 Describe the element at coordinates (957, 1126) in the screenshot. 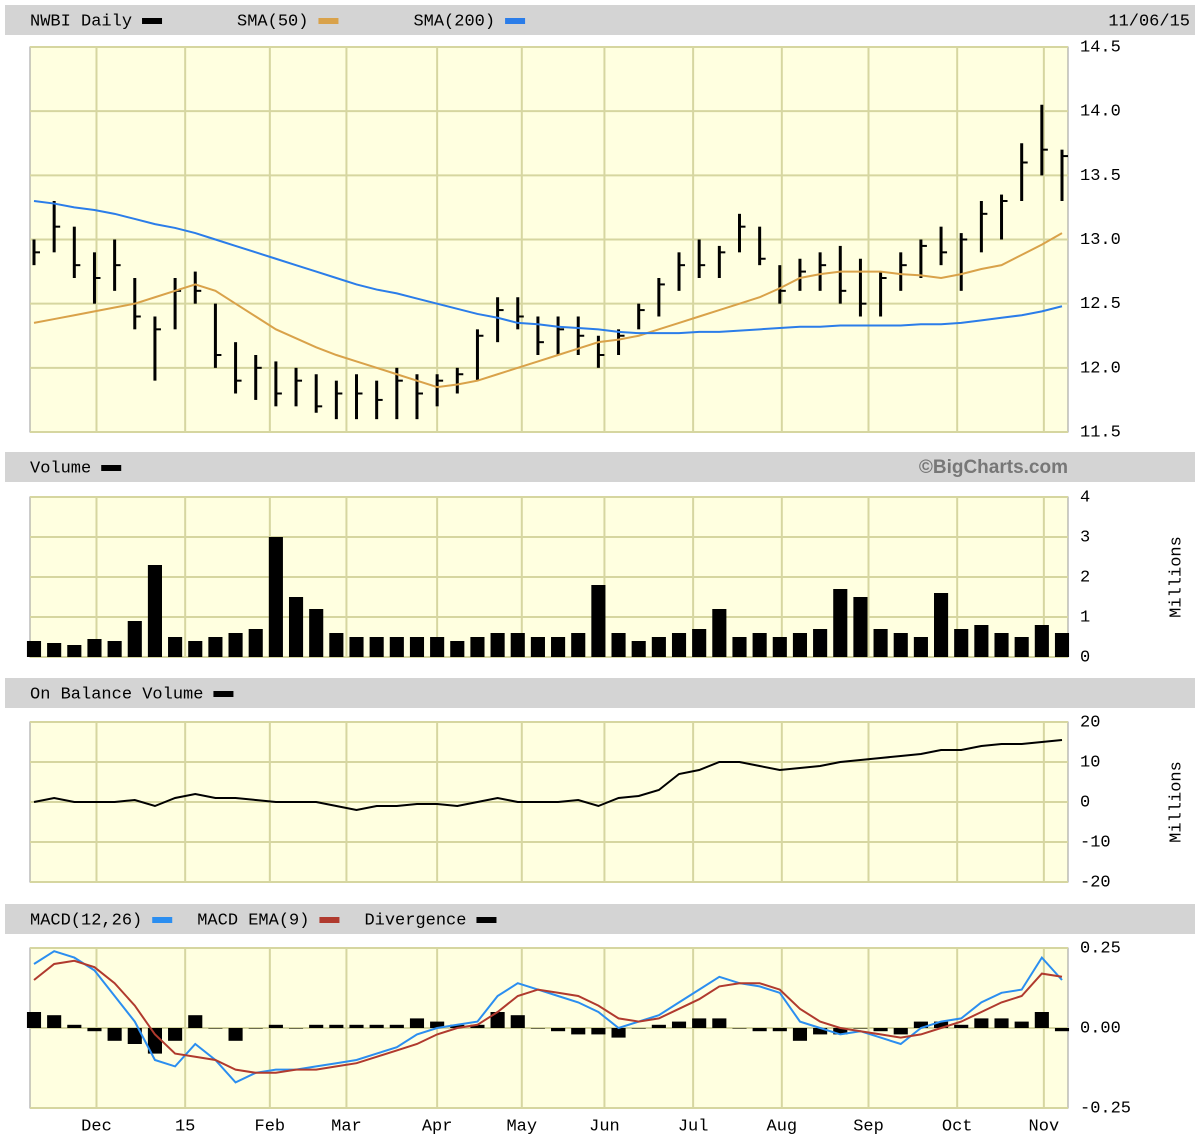

I see `x-tick-label: Oct` at that location.